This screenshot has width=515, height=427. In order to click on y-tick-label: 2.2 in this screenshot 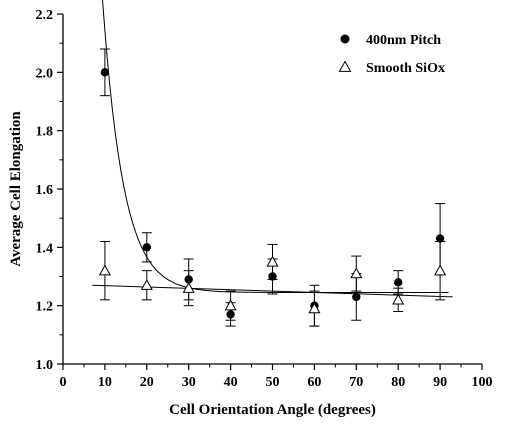, I will do `click(45, 15)`.